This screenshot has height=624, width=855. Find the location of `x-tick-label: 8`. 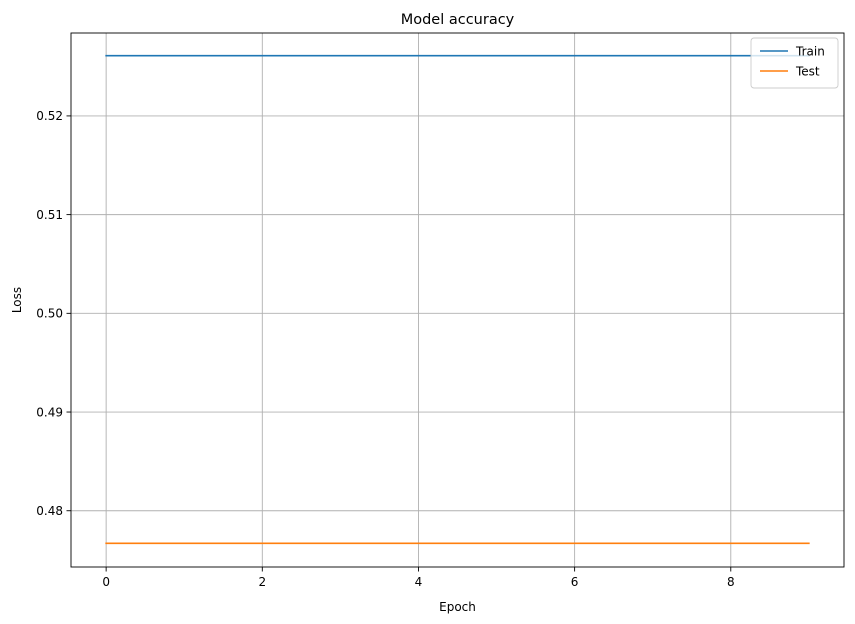

x-tick-label: 8 is located at coordinates (731, 582).